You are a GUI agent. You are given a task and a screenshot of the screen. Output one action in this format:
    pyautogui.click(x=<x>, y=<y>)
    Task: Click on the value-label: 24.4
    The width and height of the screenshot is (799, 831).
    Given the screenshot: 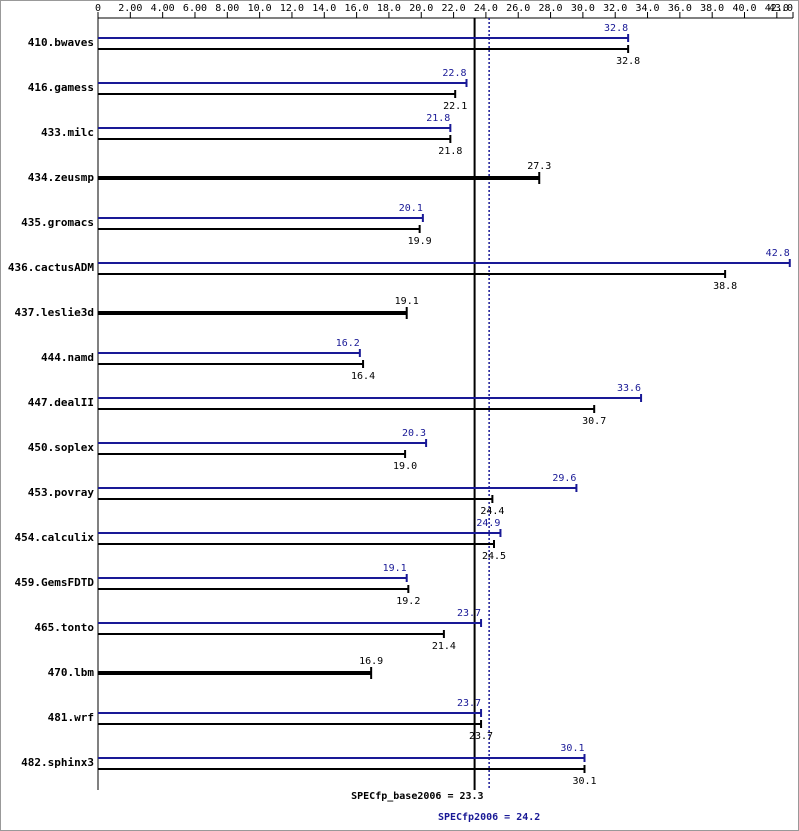 What is the action you would take?
    pyautogui.click(x=492, y=511)
    